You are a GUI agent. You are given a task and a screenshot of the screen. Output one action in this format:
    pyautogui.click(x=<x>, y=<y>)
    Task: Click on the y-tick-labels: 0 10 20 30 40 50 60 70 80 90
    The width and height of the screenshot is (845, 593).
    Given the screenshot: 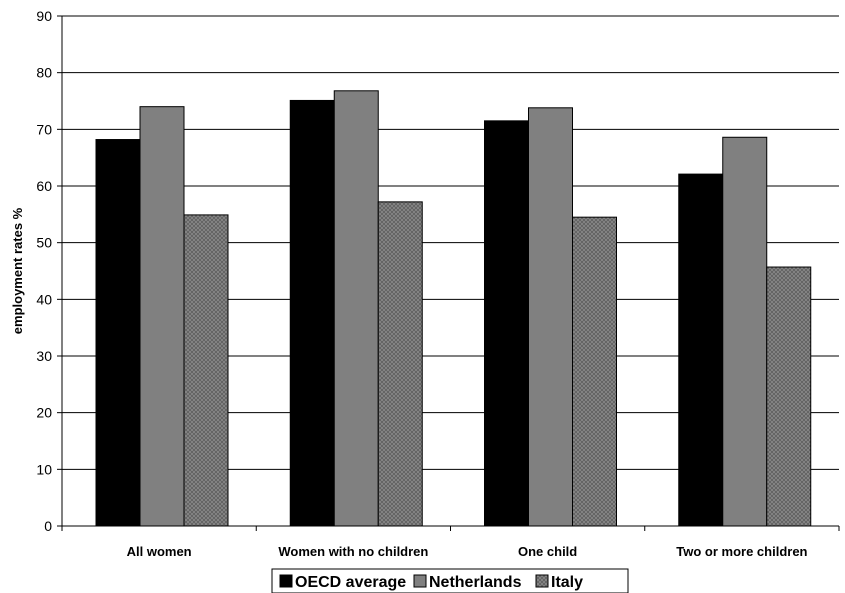 What is the action you would take?
    pyautogui.click(x=44, y=271)
    